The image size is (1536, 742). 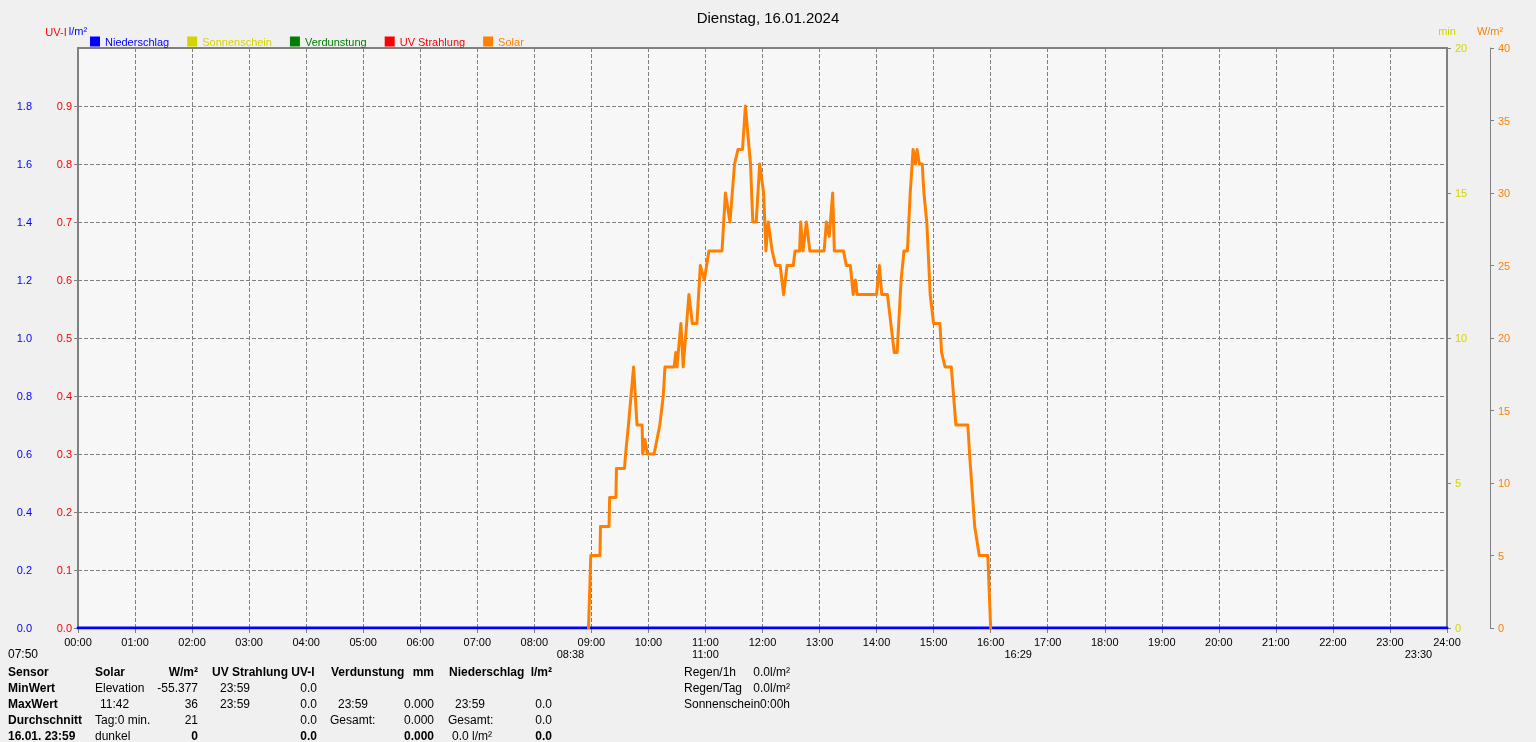 What do you see at coordinates (42, 735) in the screenshot?
I see `text: 16.01. 23:59` at bounding box center [42, 735].